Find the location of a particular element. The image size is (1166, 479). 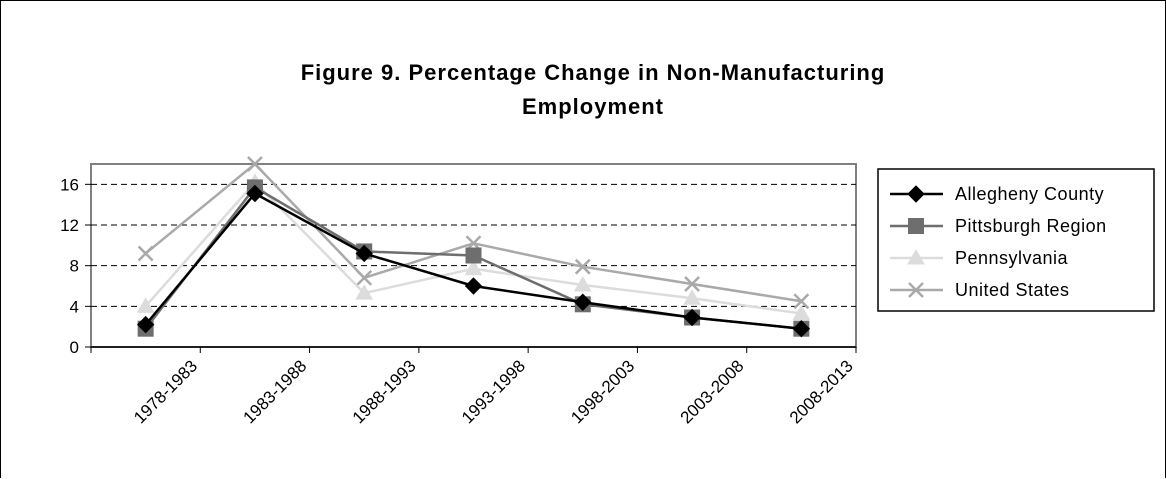

chart-title-line-2: Employment is located at coordinates (593, 106).